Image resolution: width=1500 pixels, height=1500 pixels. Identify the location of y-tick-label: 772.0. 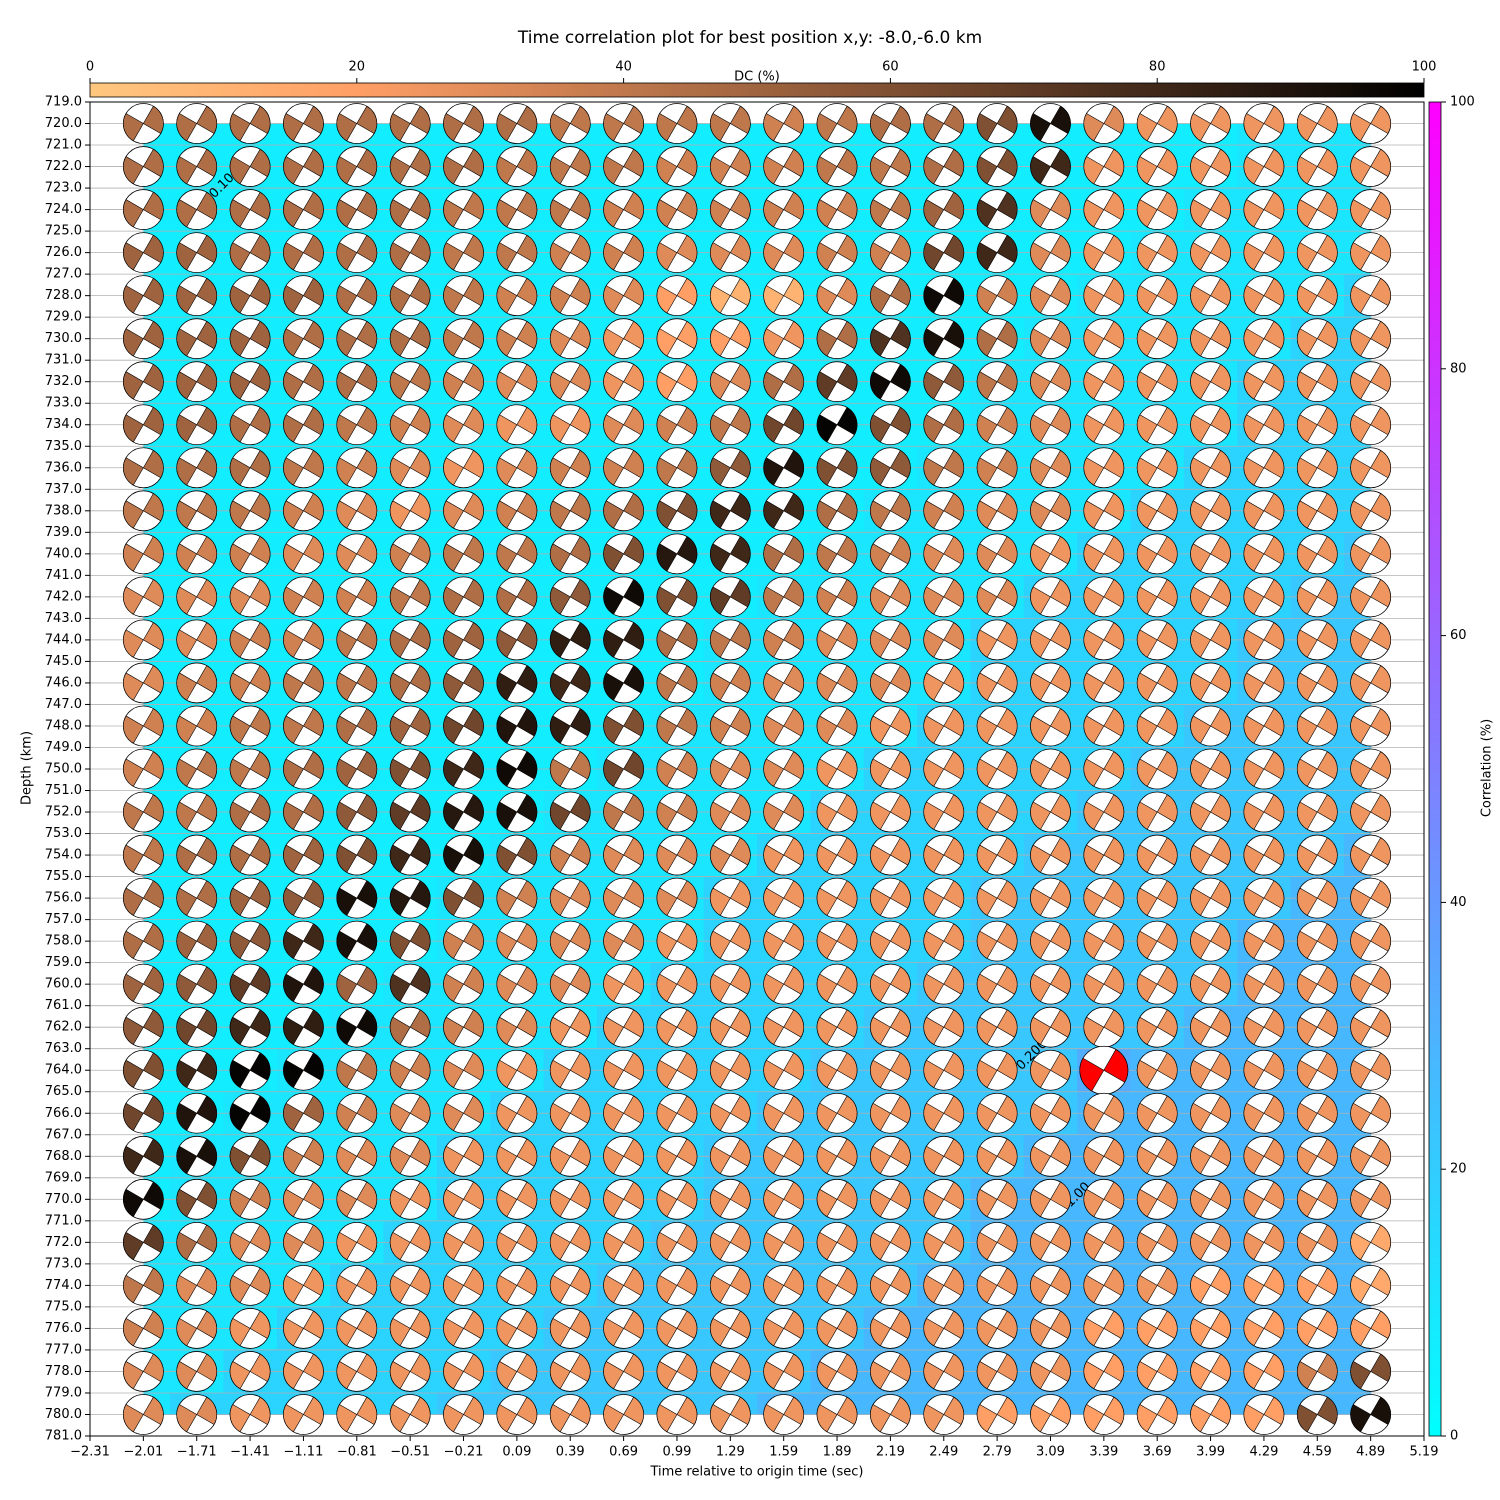
(63, 1242).